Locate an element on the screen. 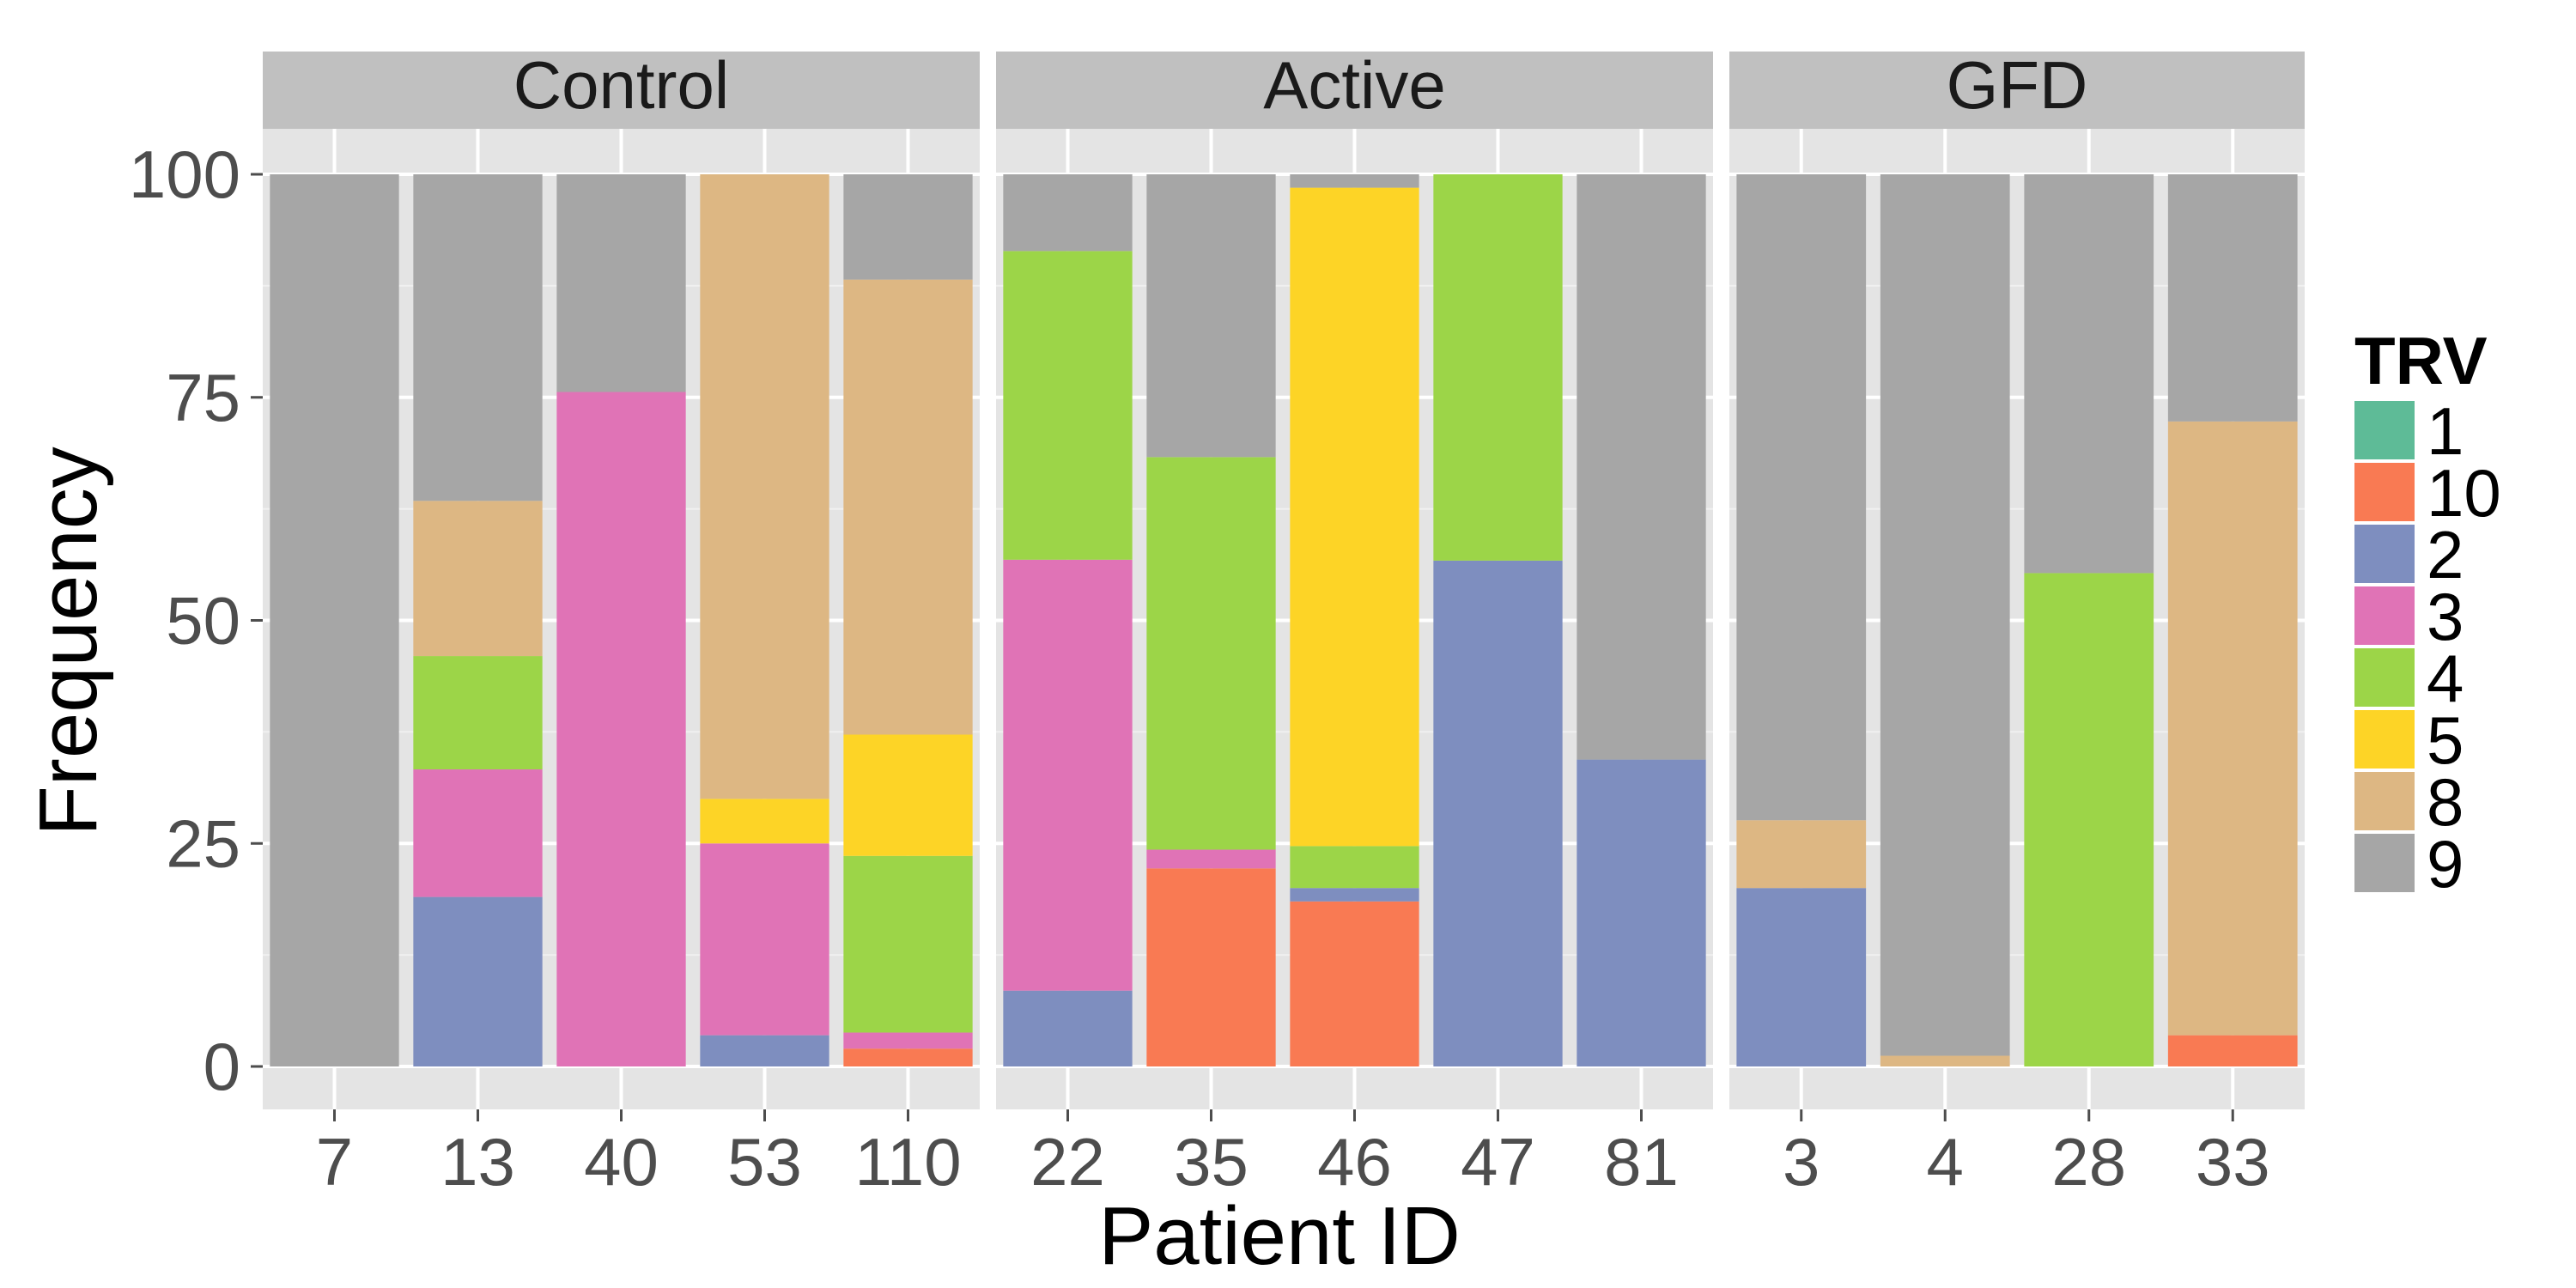  legend-item-5: 5 is located at coordinates (2409, 740).